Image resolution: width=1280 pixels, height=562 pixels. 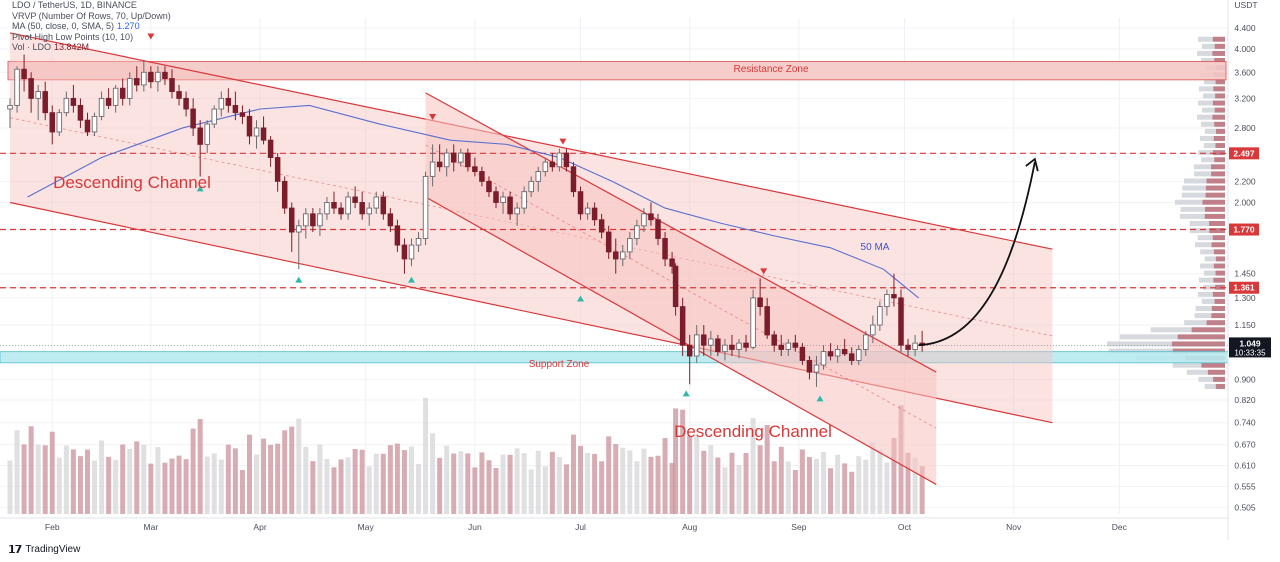 I want to click on x-axis: Feb Mar Apr May Jun Jul Aug Sep Oct Nov Dec, so click(x=614, y=524).